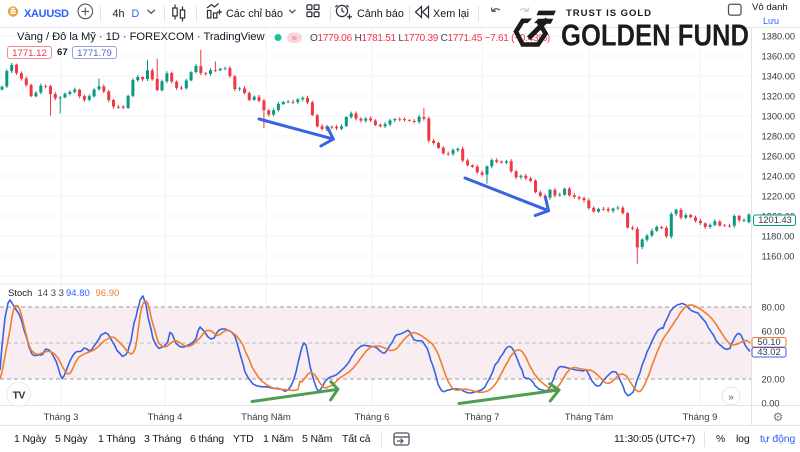 The height and width of the screenshot is (452, 800). Describe the element at coordinates (779, 116) in the screenshot. I see `svg-text: 1300.00` at that location.